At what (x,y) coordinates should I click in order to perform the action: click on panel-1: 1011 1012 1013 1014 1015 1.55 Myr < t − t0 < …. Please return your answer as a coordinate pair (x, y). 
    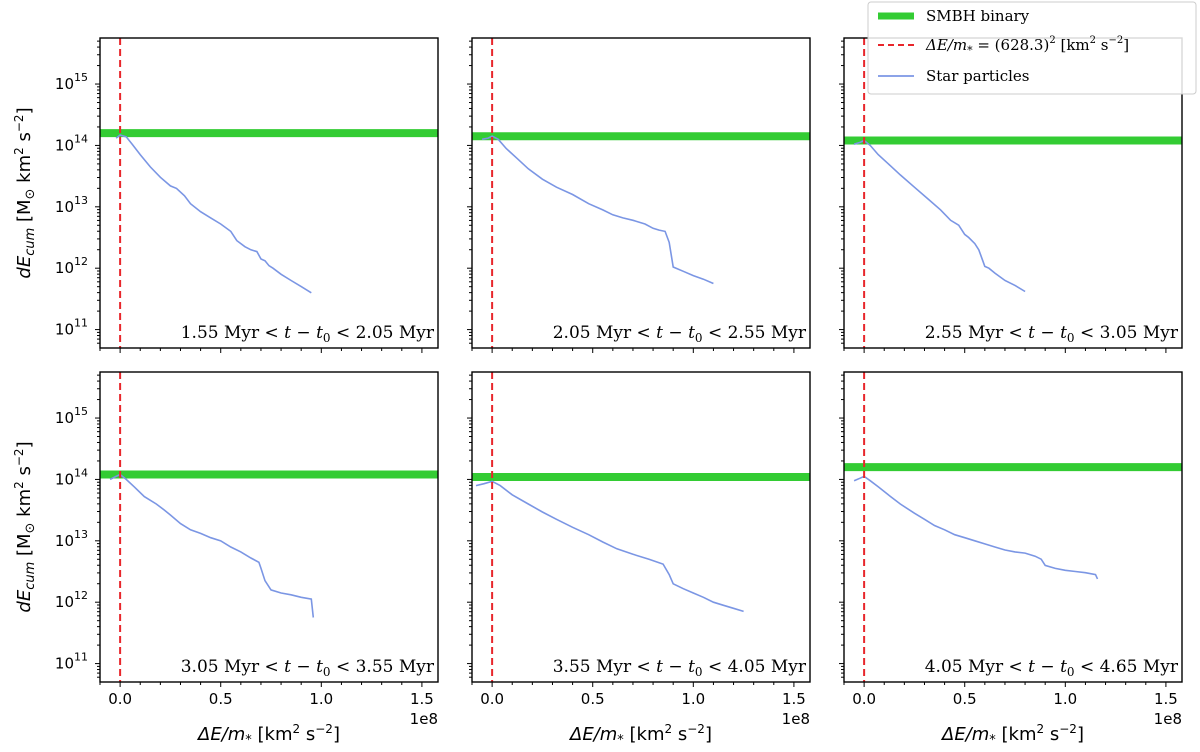
    Looking at the image, I should click on (225, 195).